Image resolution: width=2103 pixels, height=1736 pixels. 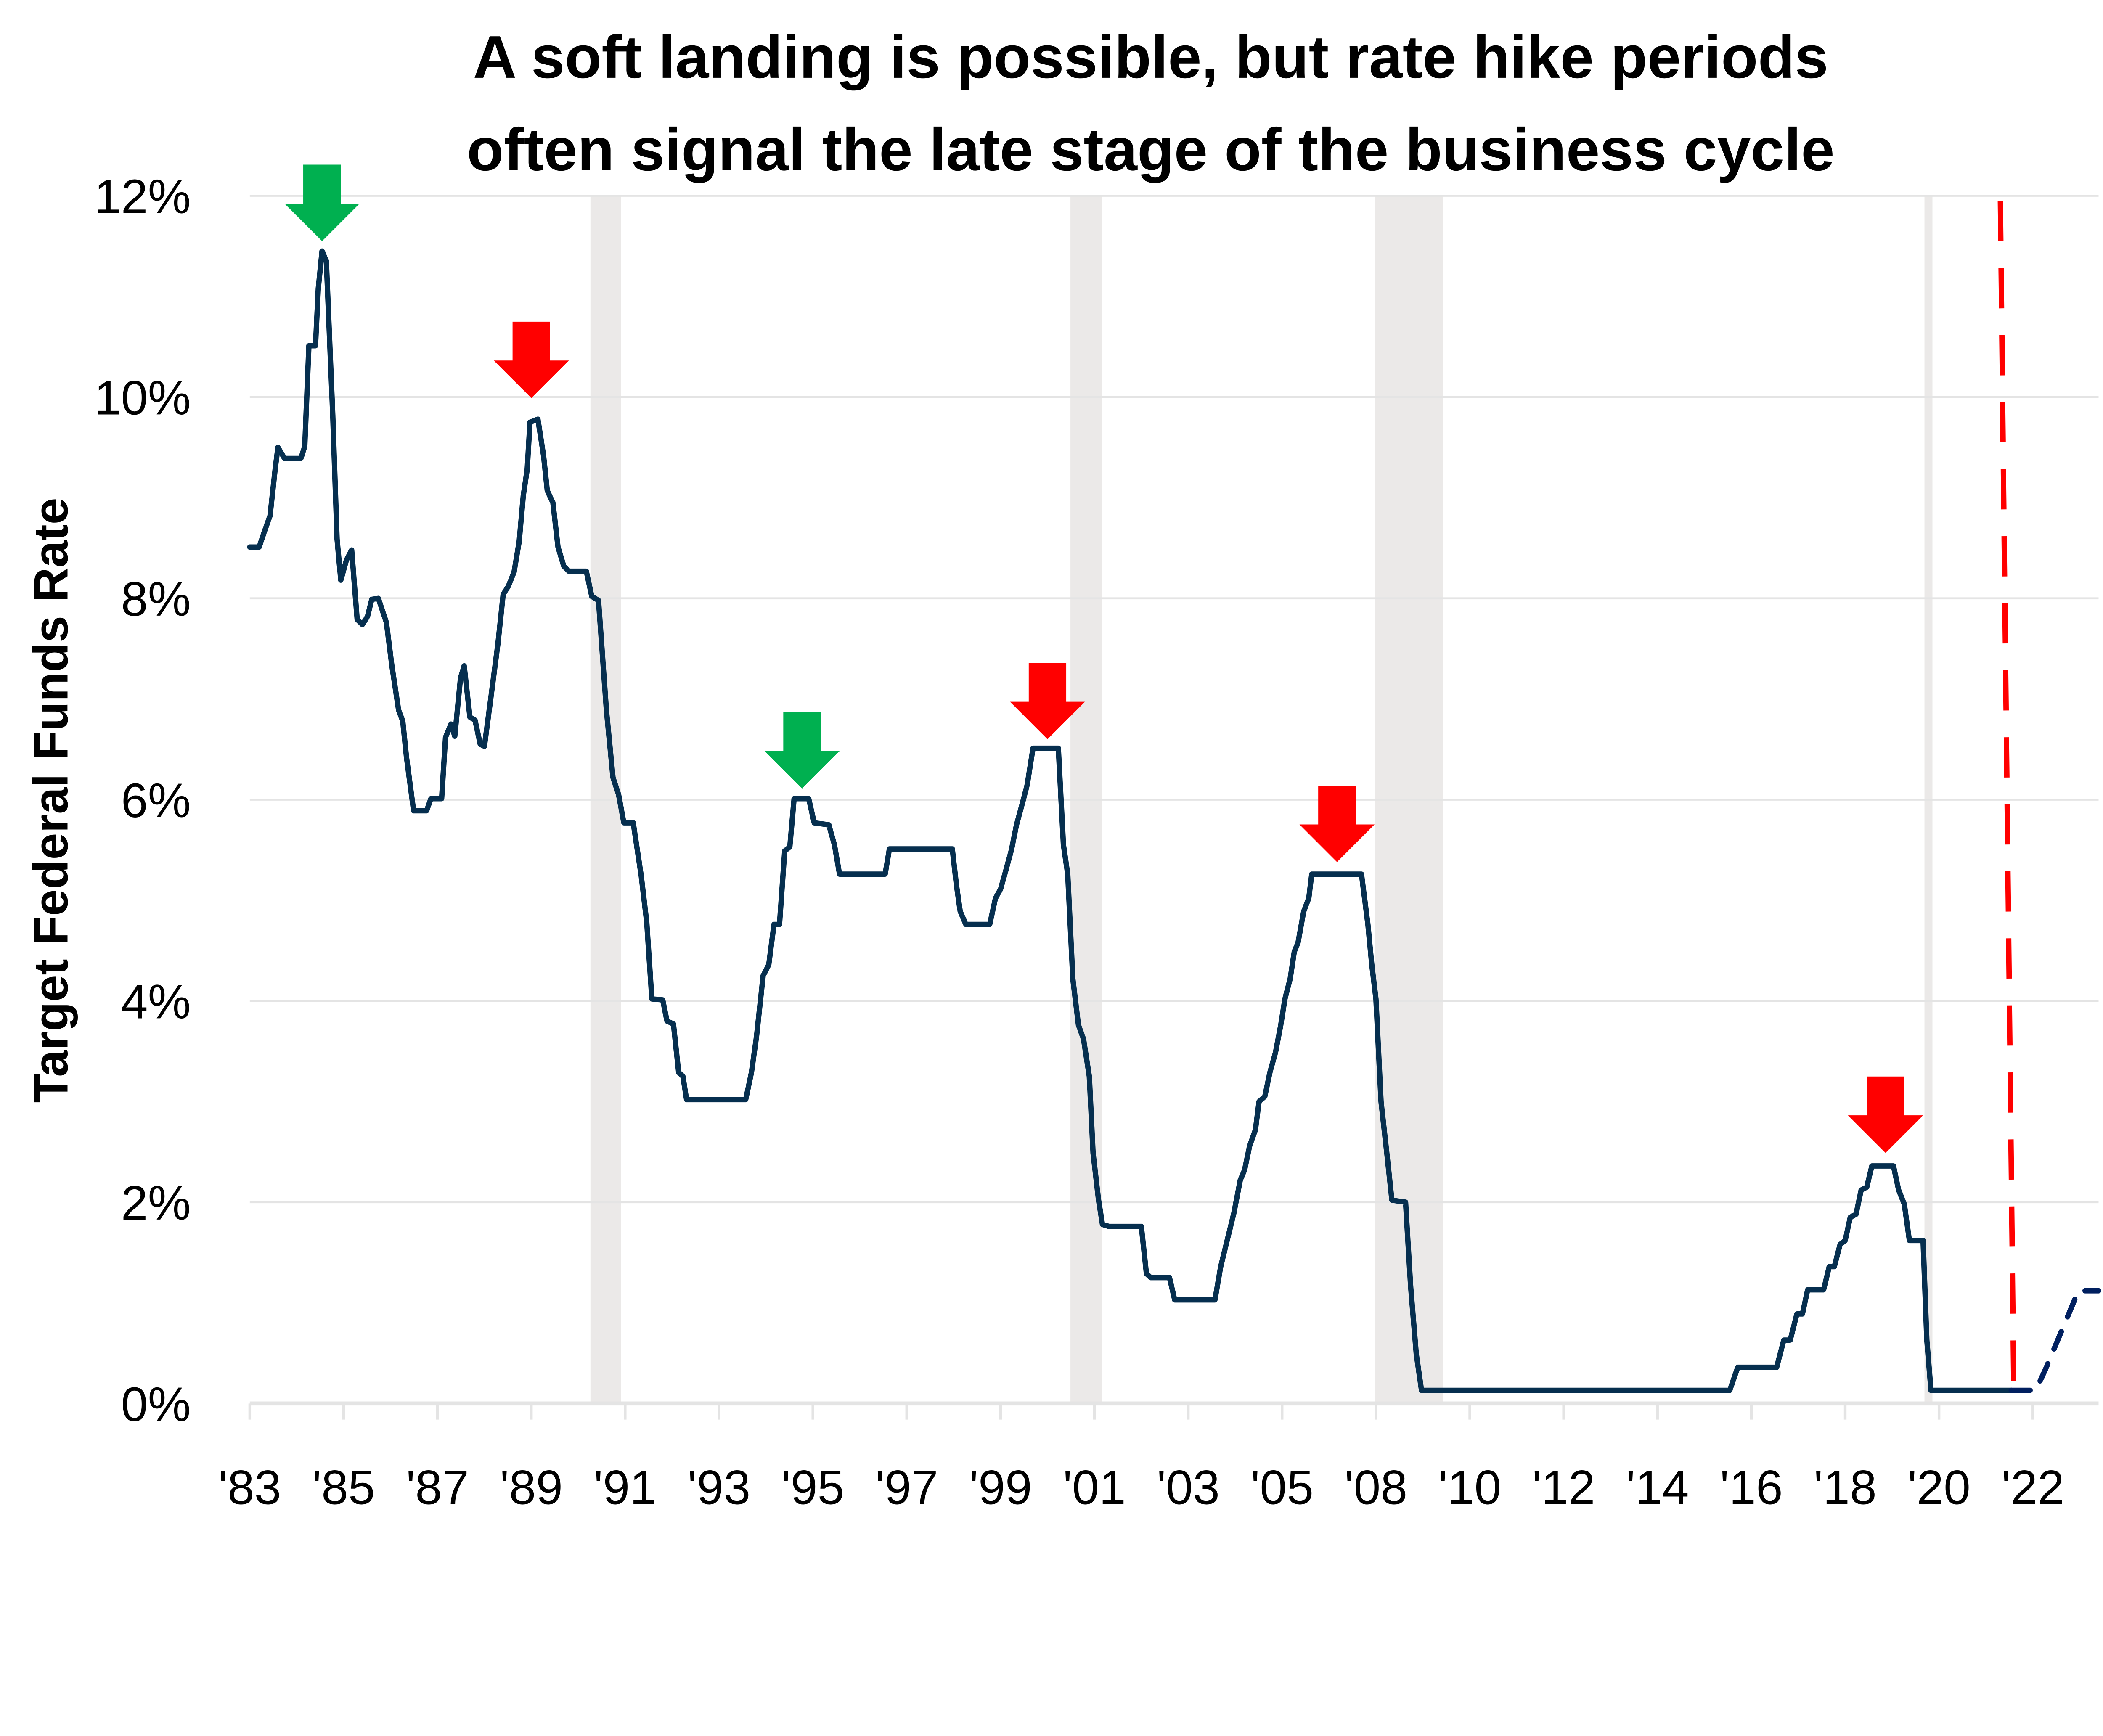 I want to click on x-tick-label: '18, so click(x=1845, y=1487).